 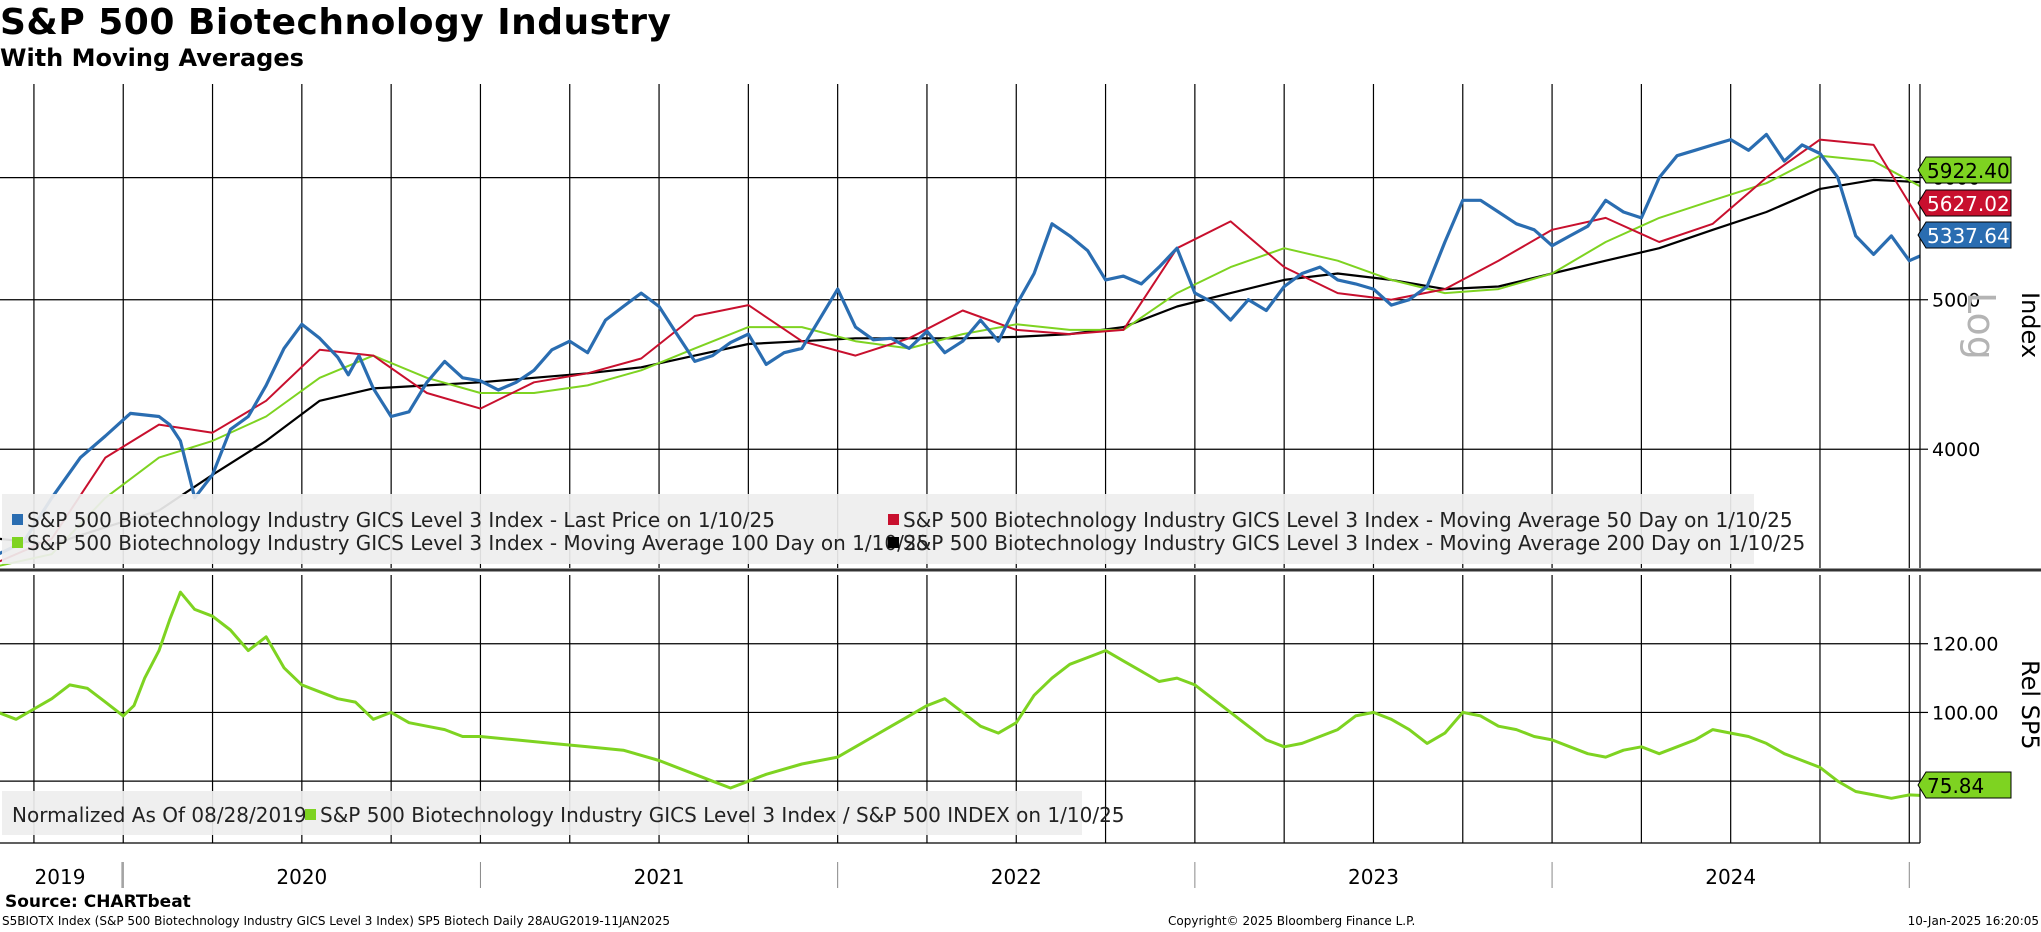 What do you see at coordinates (1292, 921) in the screenshot?
I see `footer-copyright: Copyright© 2025 Bloomberg Finance L.P.` at bounding box center [1292, 921].